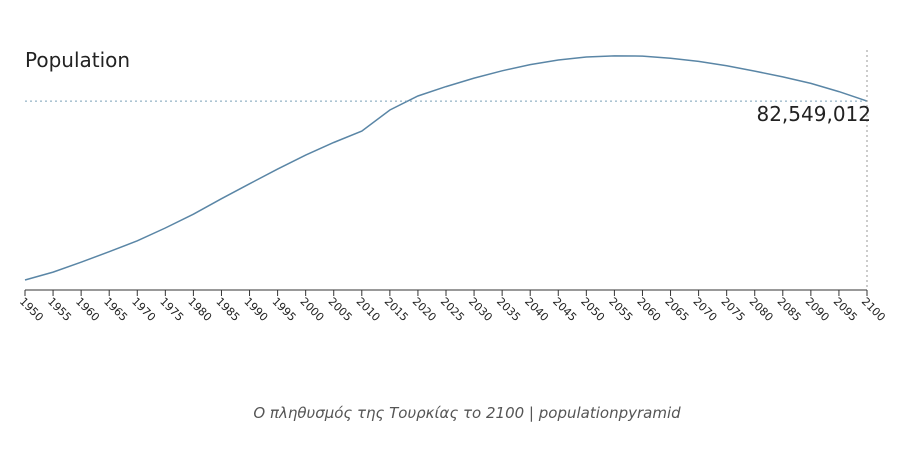  Describe the element at coordinates (733, 309) in the screenshot. I see `x-tick-label: 2075` at that location.